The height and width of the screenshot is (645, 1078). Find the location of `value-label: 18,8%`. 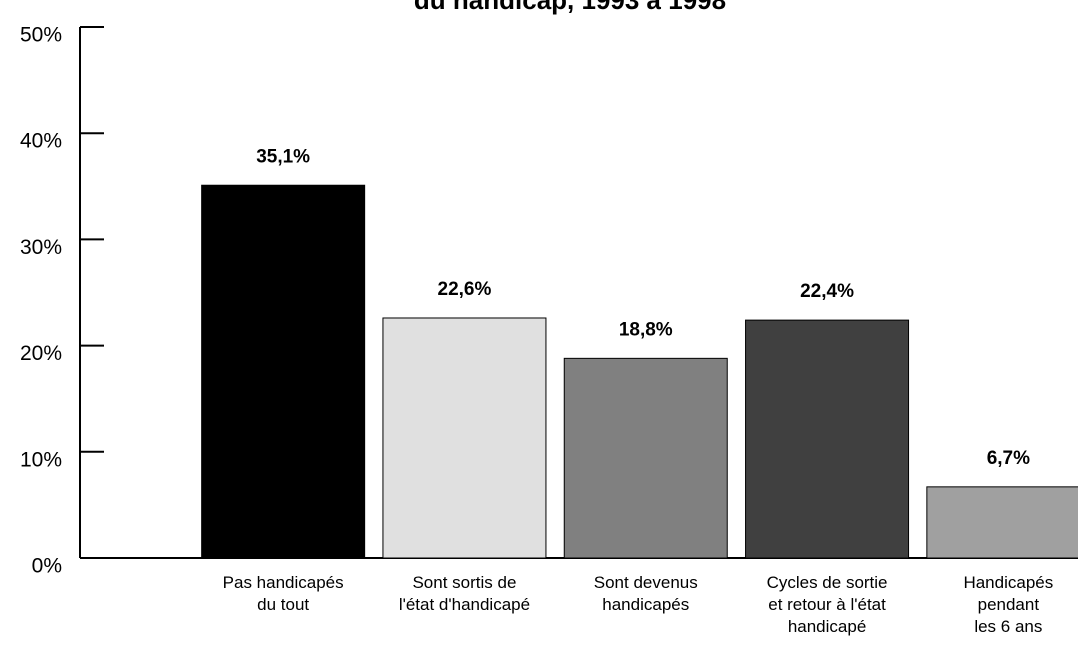

value-label: 18,8% is located at coordinates (646, 329).